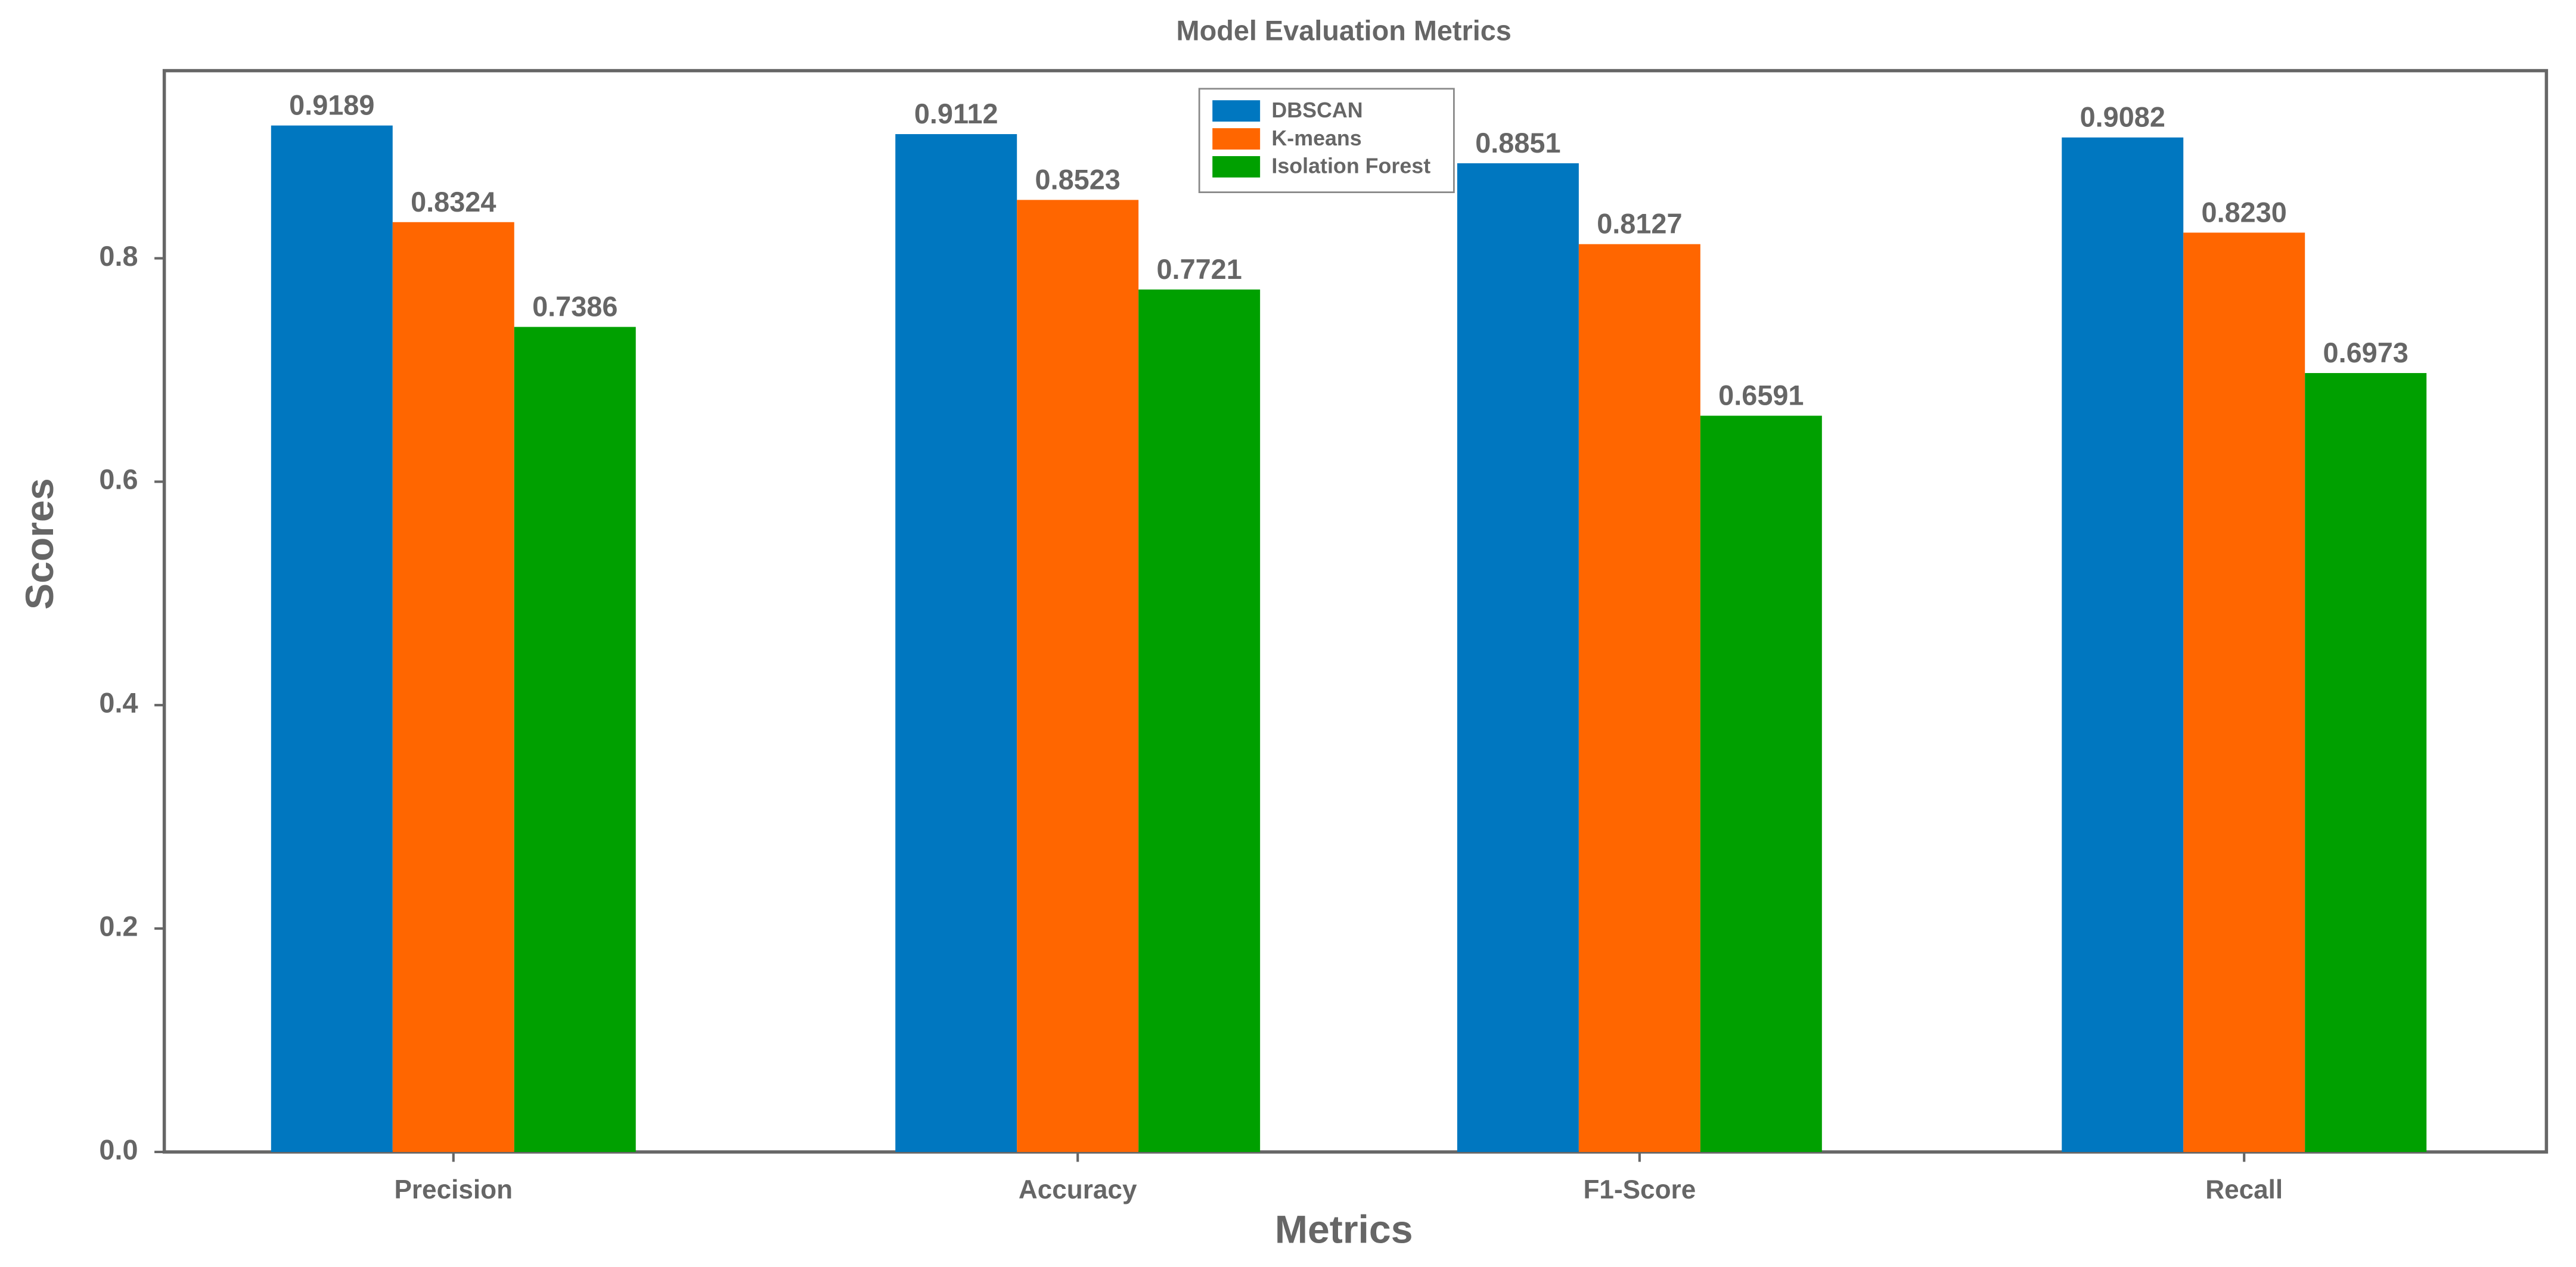 The width and height of the screenshot is (2576, 1267). I want to click on x-axis-label: Metrics, so click(1344, 1230).